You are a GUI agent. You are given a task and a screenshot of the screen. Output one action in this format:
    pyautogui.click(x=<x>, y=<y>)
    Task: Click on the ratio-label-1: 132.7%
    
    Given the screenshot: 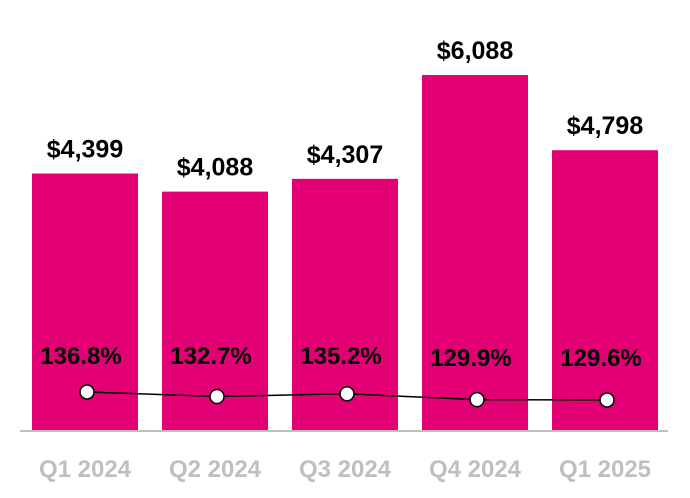 What is the action you would take?
    pyautogui.click(x=210, y=356)
    